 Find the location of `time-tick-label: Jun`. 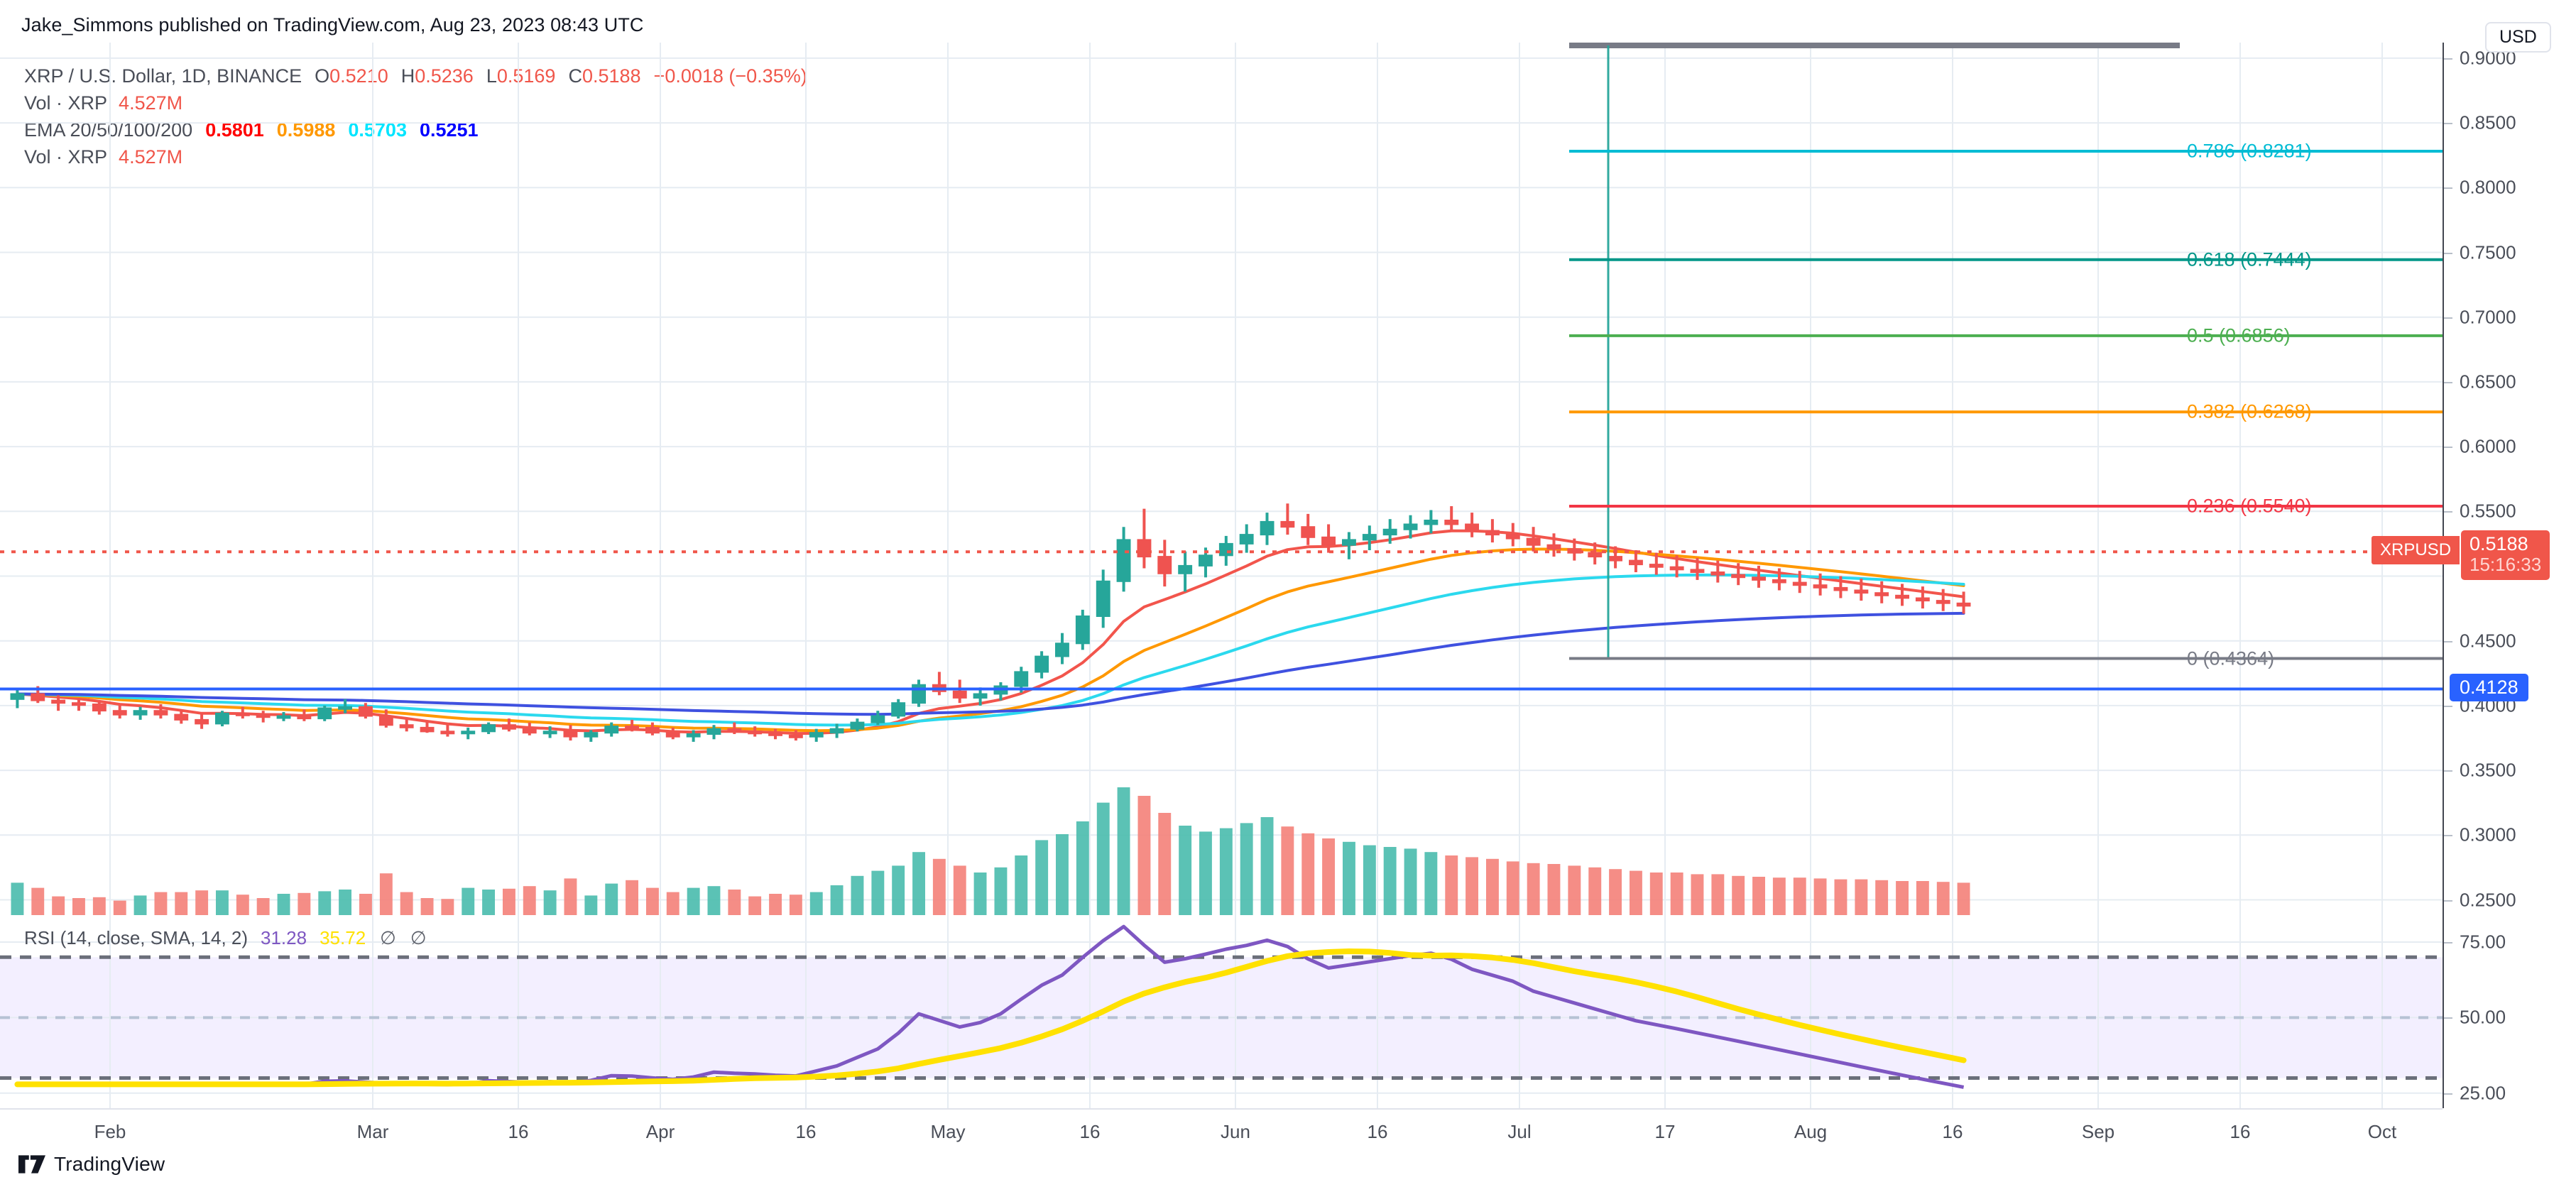

time-tick-label: Jun is located at coordinates (1235, 1131).